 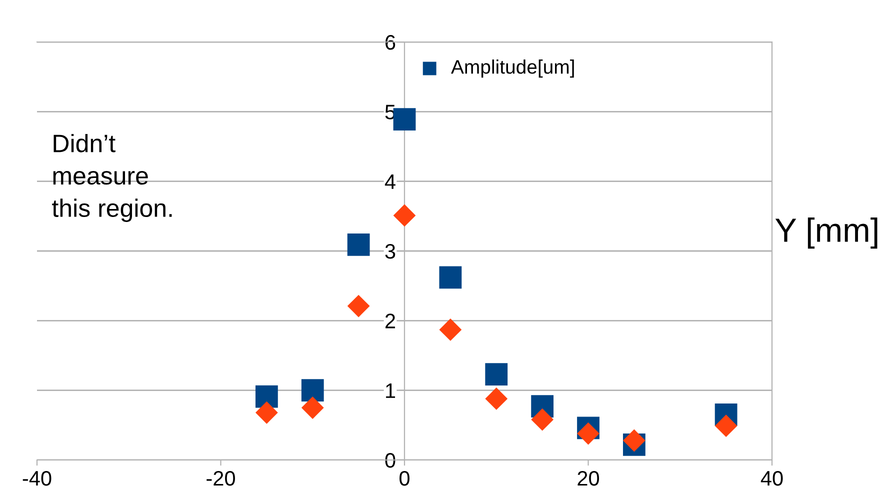 I want to click on y-tick-label: 2, so click(x=390, y=321).